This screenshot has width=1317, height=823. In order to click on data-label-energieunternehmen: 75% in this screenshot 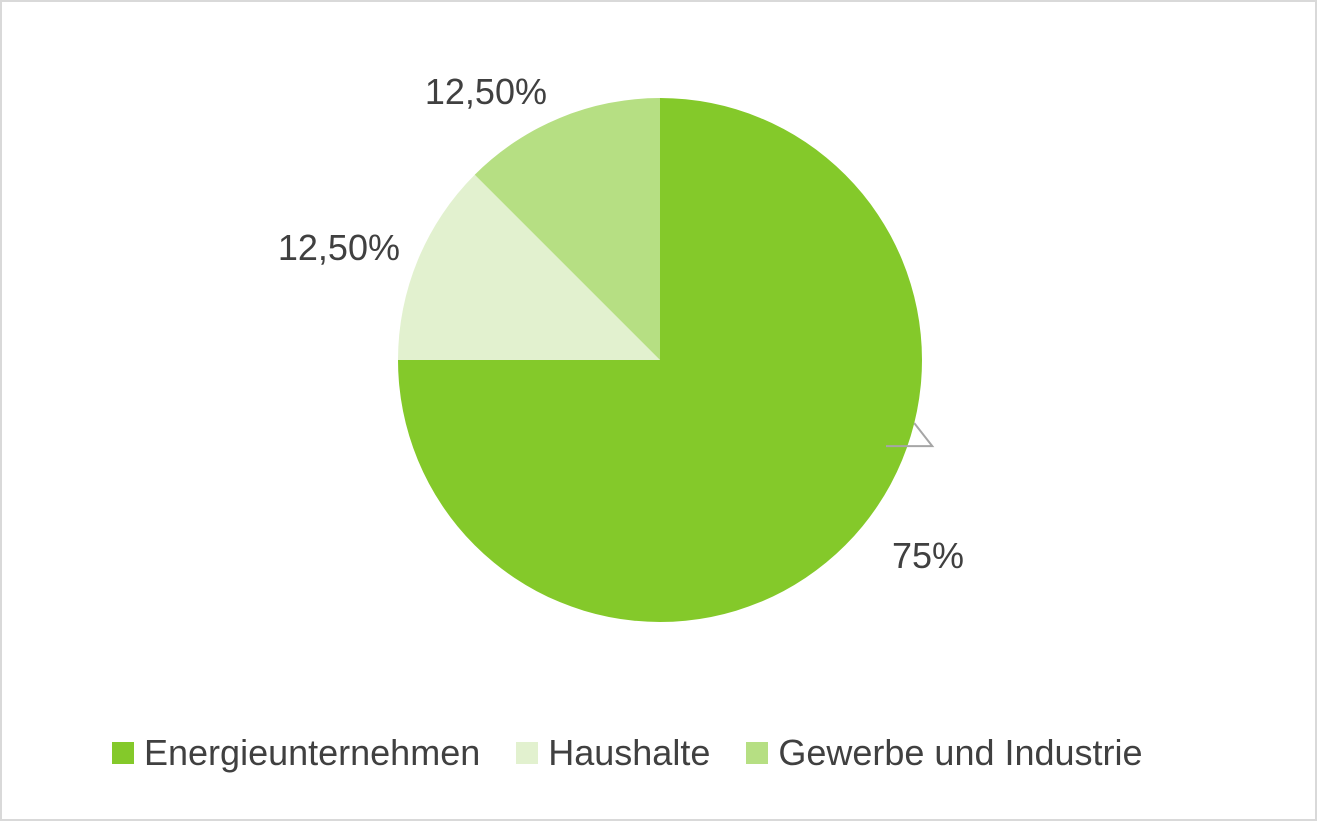, I will do `click(928, 555)`.